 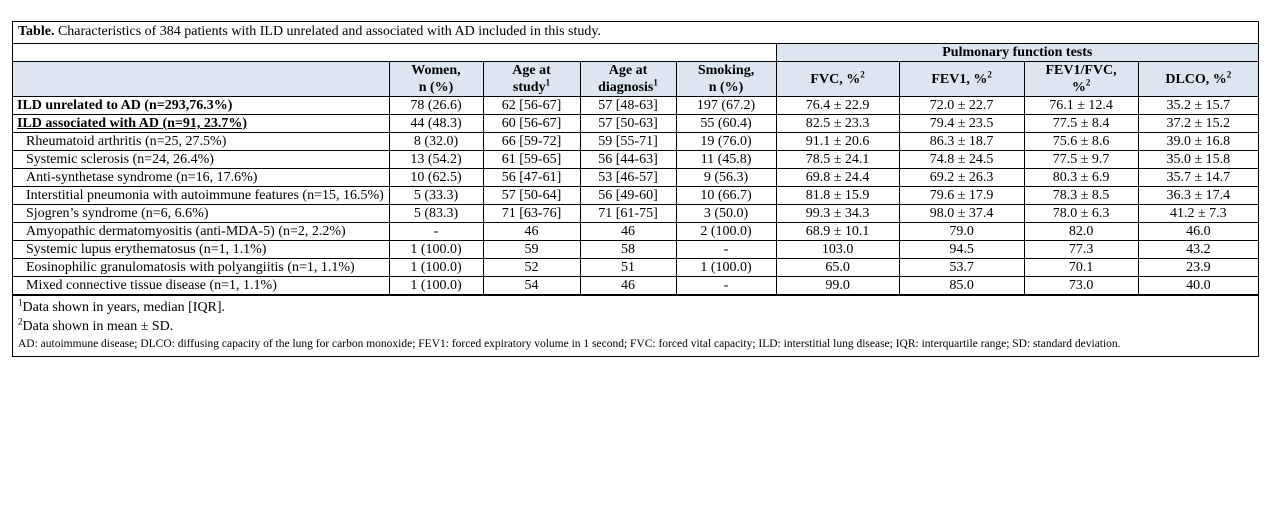 I want to click on table-cell: 76.1 ± 12.4, so click(x=1081, y=105).